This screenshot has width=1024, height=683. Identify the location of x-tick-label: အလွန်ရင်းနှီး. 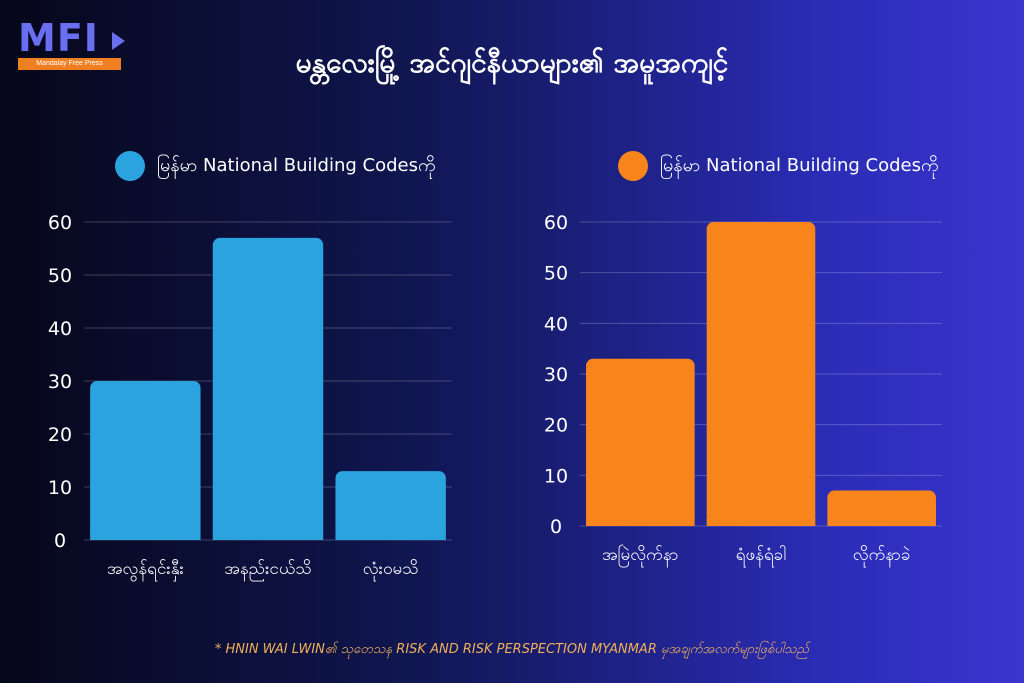
(145, 570).